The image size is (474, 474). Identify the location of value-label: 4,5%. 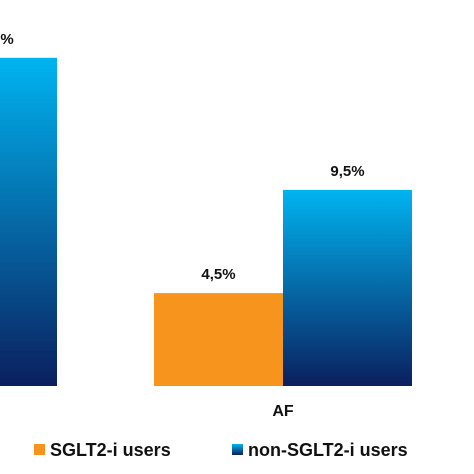
(218, 274).